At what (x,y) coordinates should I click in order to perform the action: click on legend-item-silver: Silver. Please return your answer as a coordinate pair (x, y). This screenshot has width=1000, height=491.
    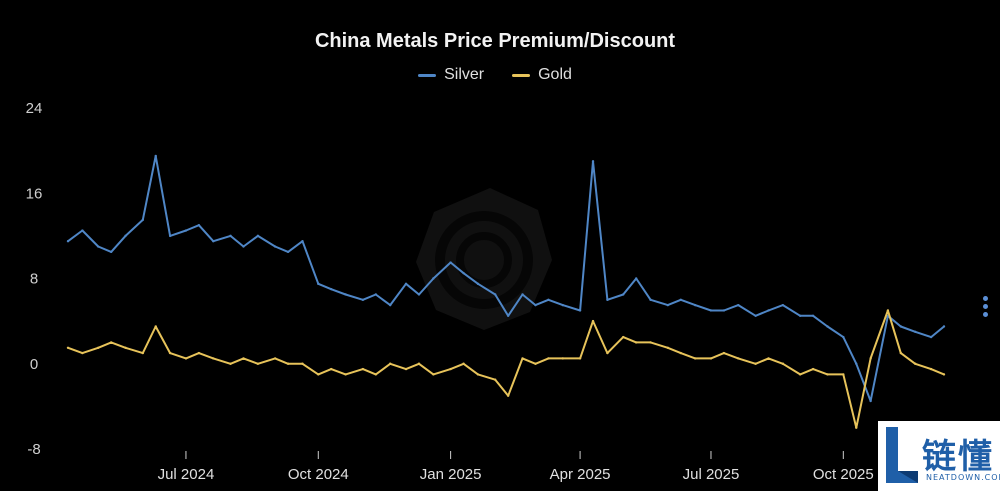
    Looking at the image, I should click on (451, 75).